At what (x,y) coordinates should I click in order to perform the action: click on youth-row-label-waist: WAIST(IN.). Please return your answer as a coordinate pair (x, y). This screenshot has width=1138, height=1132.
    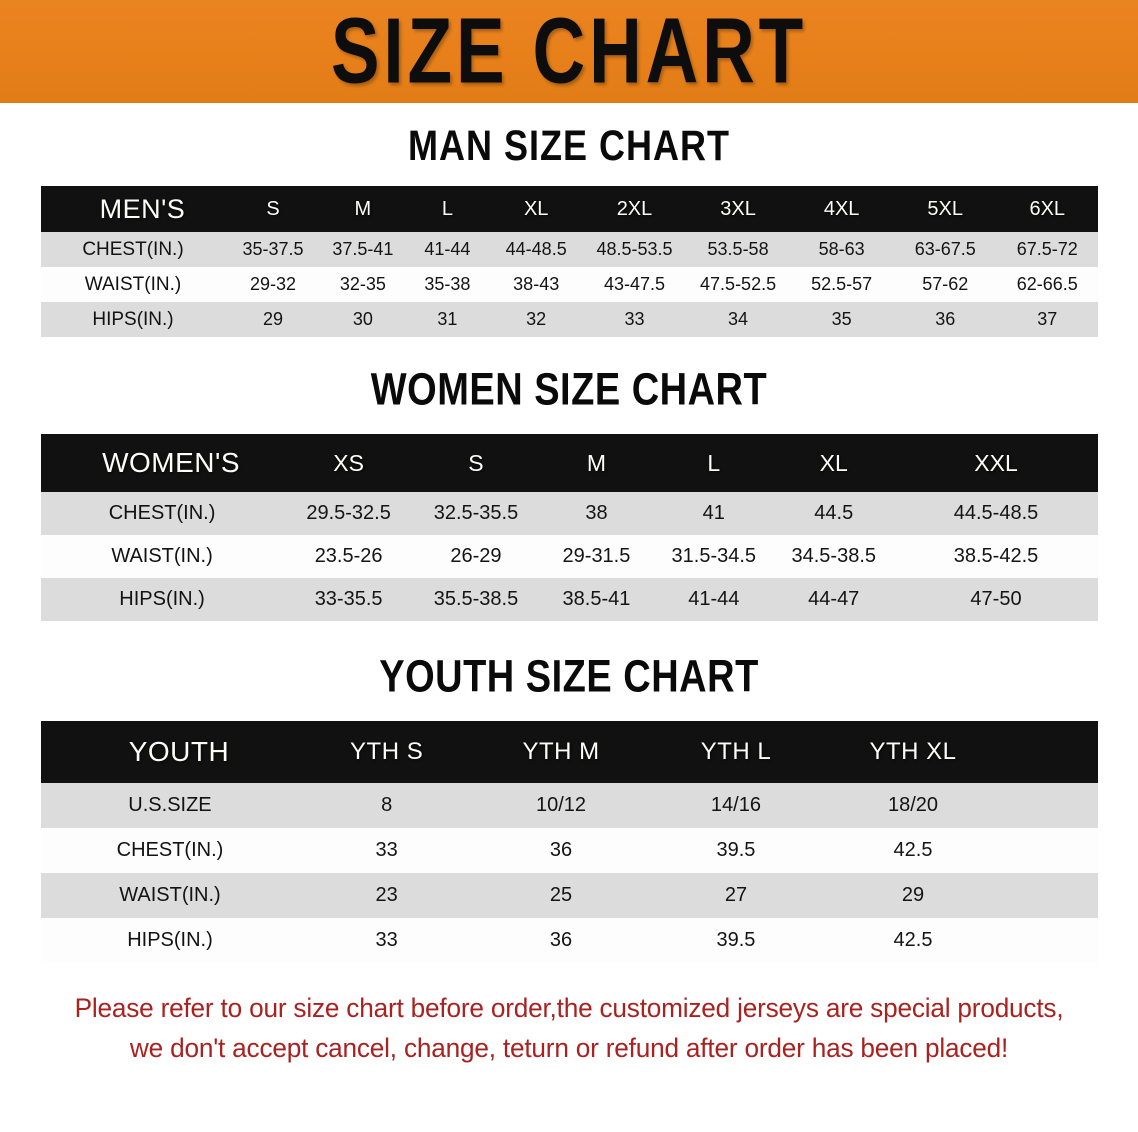
    Looking at the image, I should click on (170, 895).